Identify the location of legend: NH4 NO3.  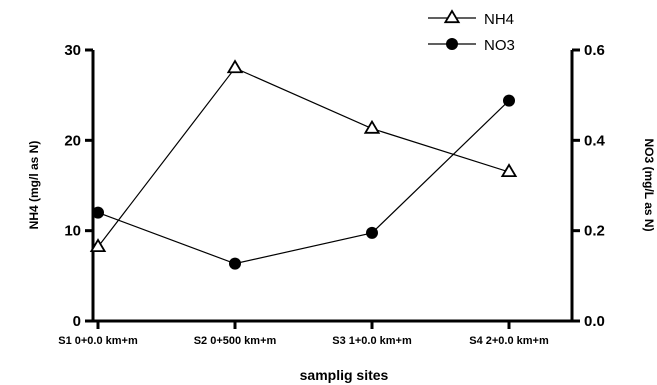
(471, 31).